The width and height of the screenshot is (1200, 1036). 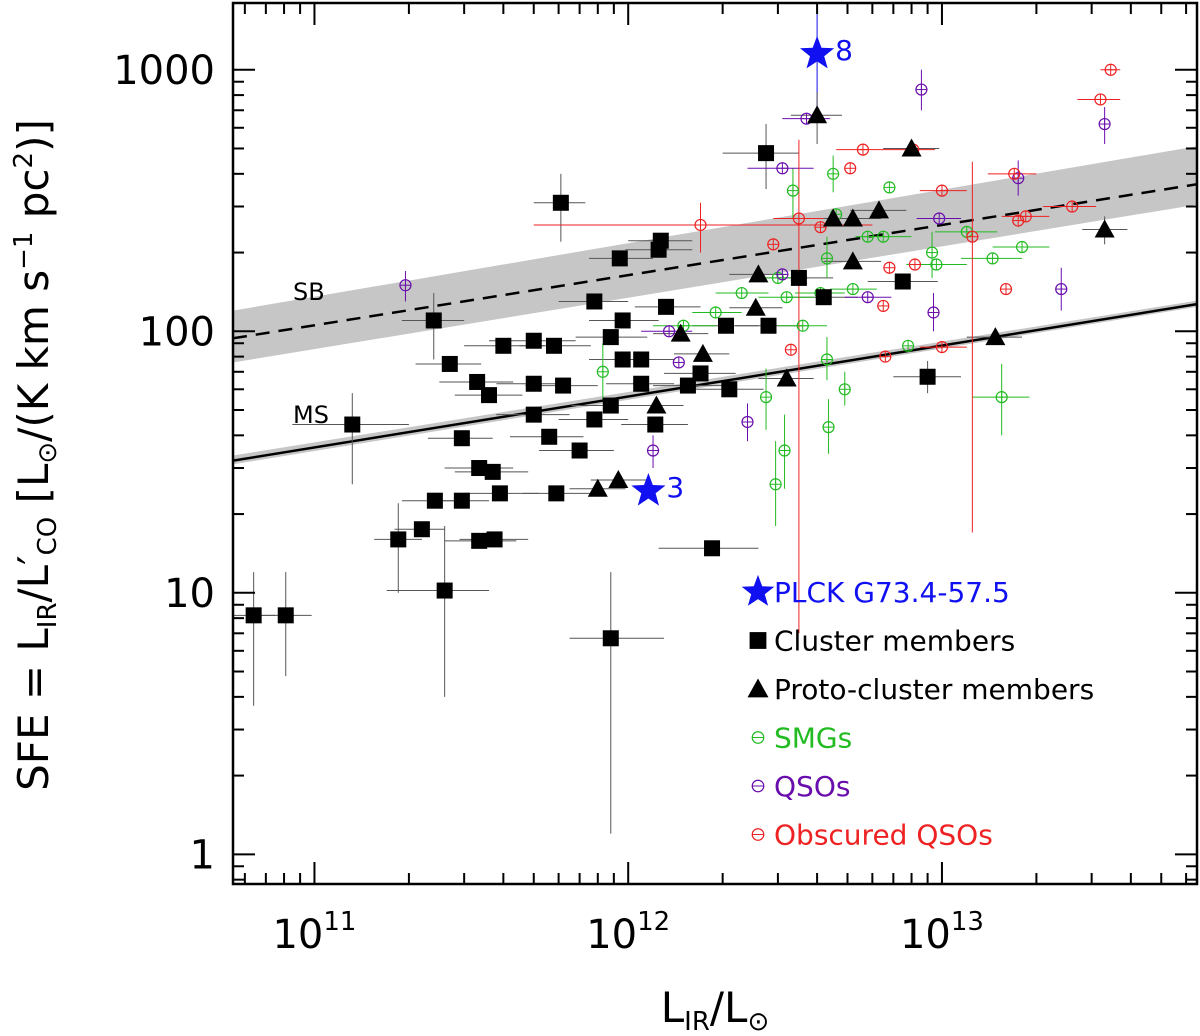 What do you see at coordinates (164, 71) in the screenshot?
I see `y-tick-label-1000: 1000` at bounding box center [164, 71].